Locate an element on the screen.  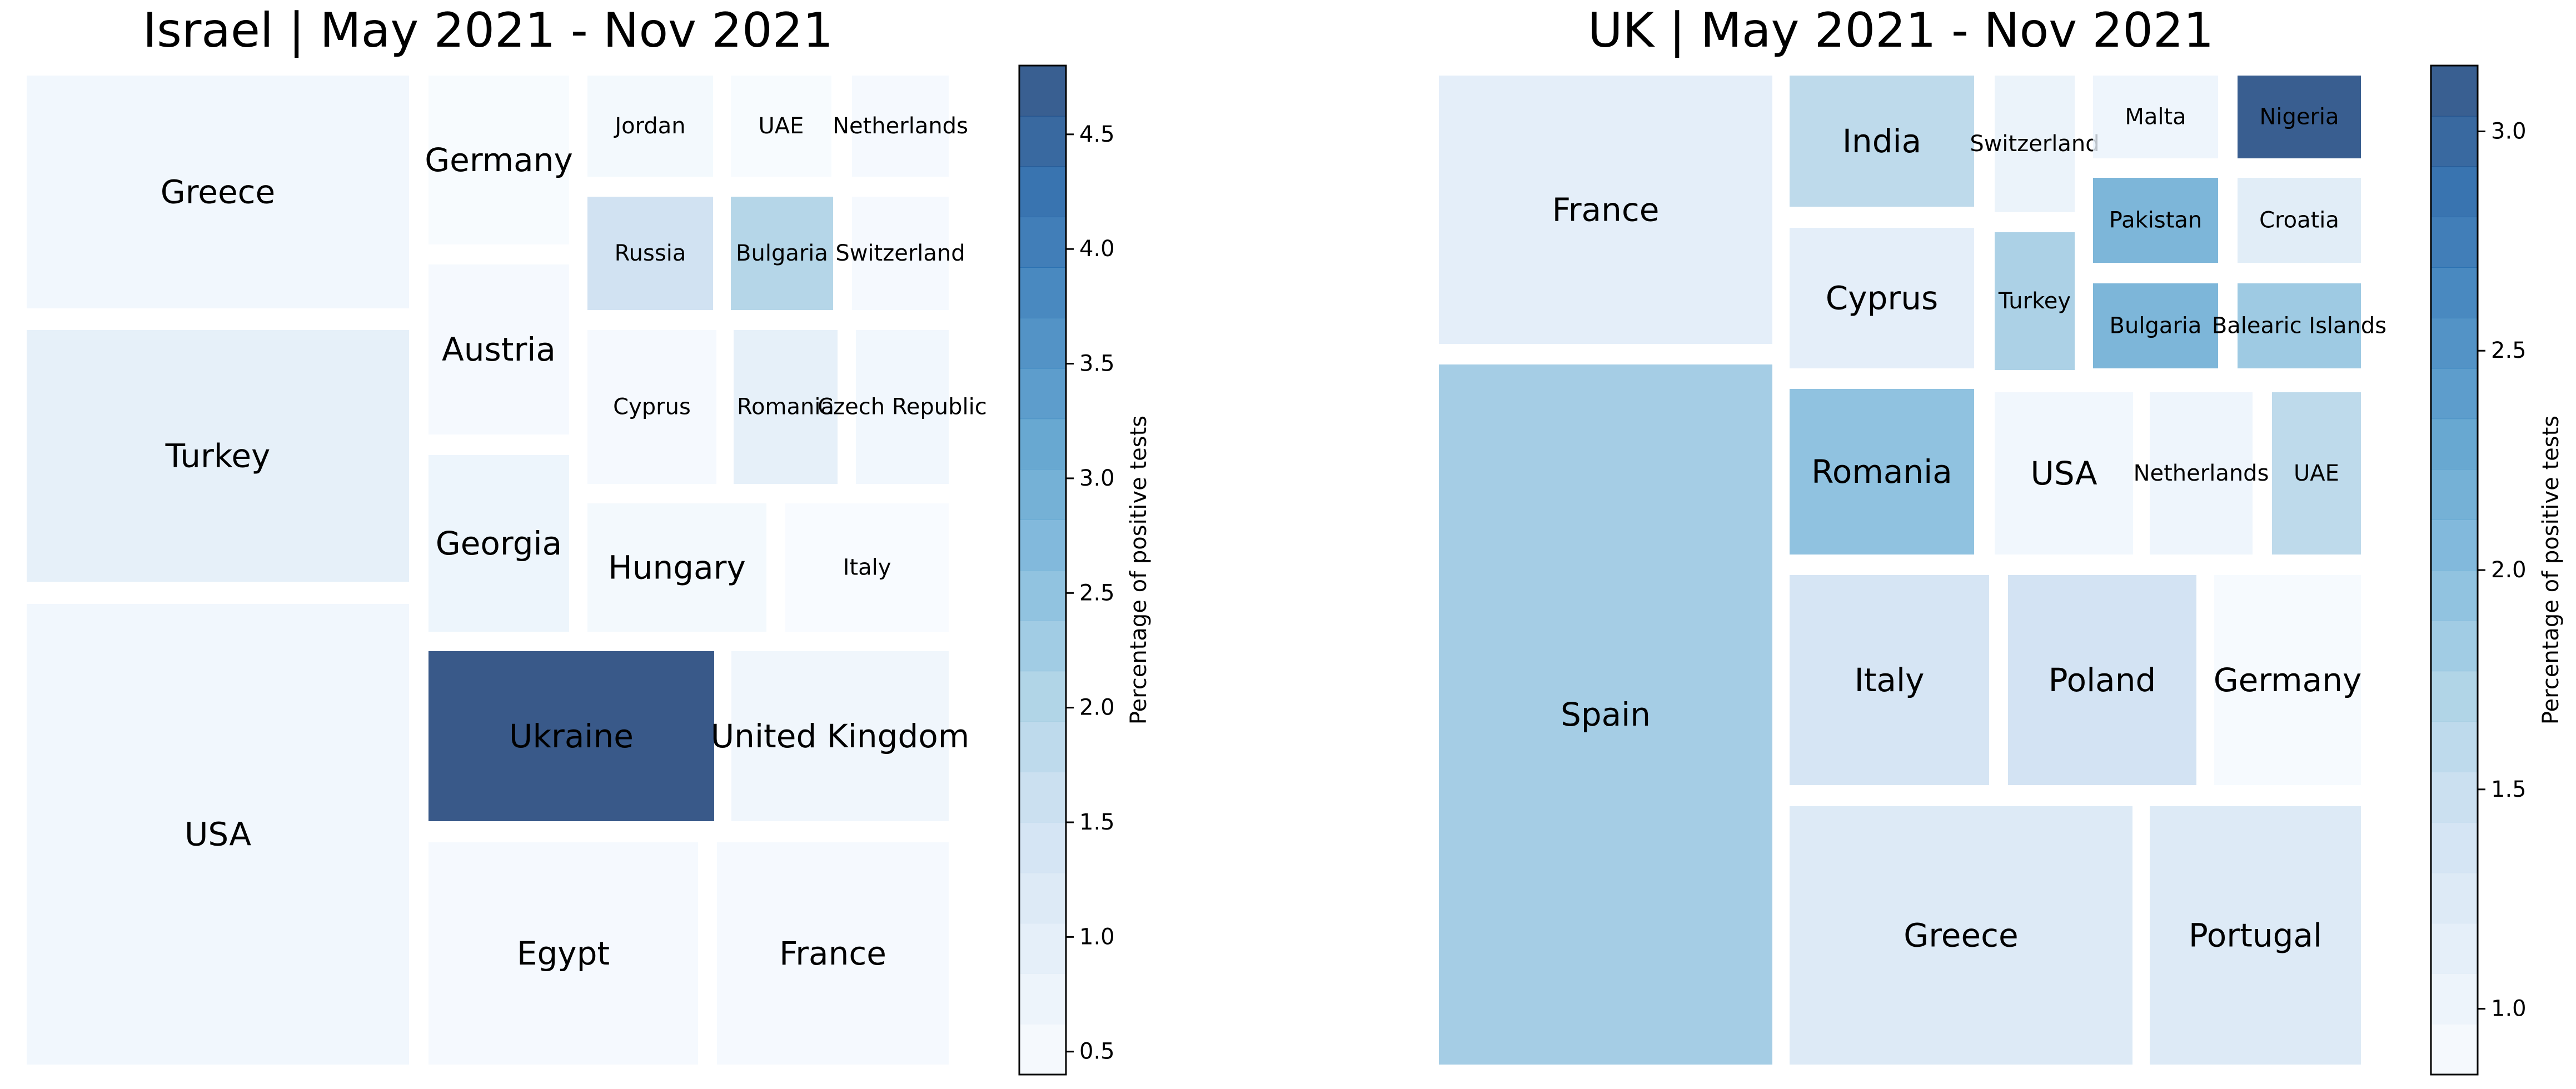
uk-cell-rect-greece is located at coordinates (1961, 935).